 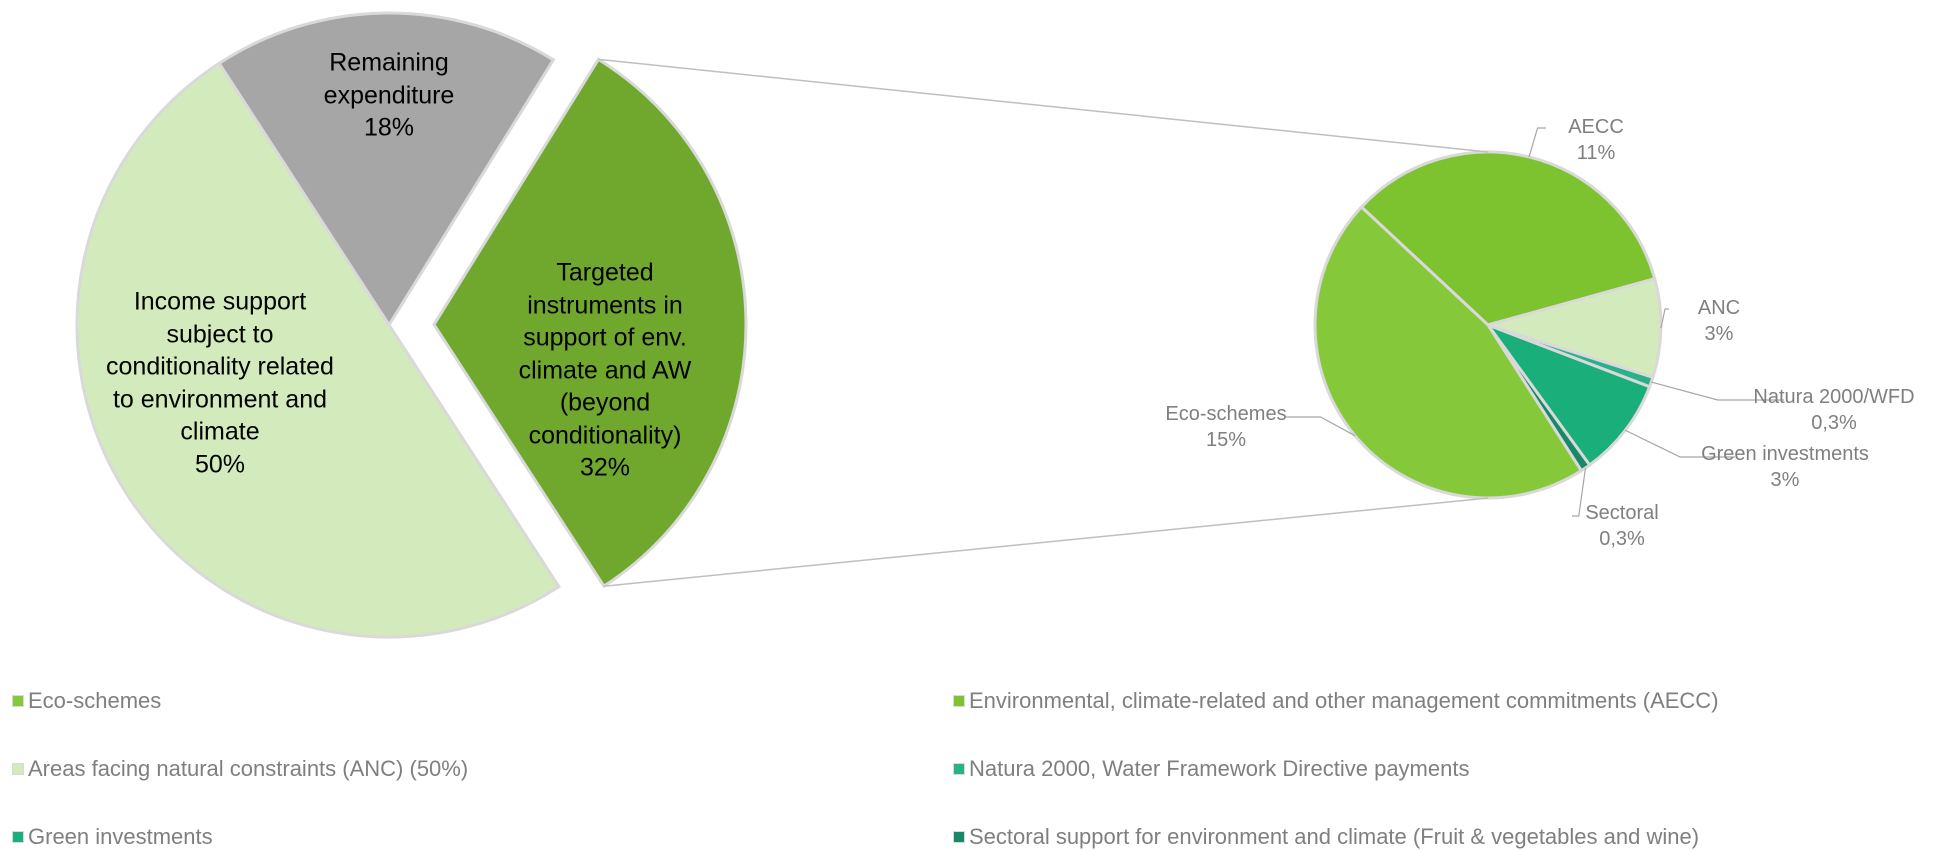 What do you see at coordinates (1596, 127) in the screenshot?
I see `category-label: AECC` at bounding box center [1596, 127].